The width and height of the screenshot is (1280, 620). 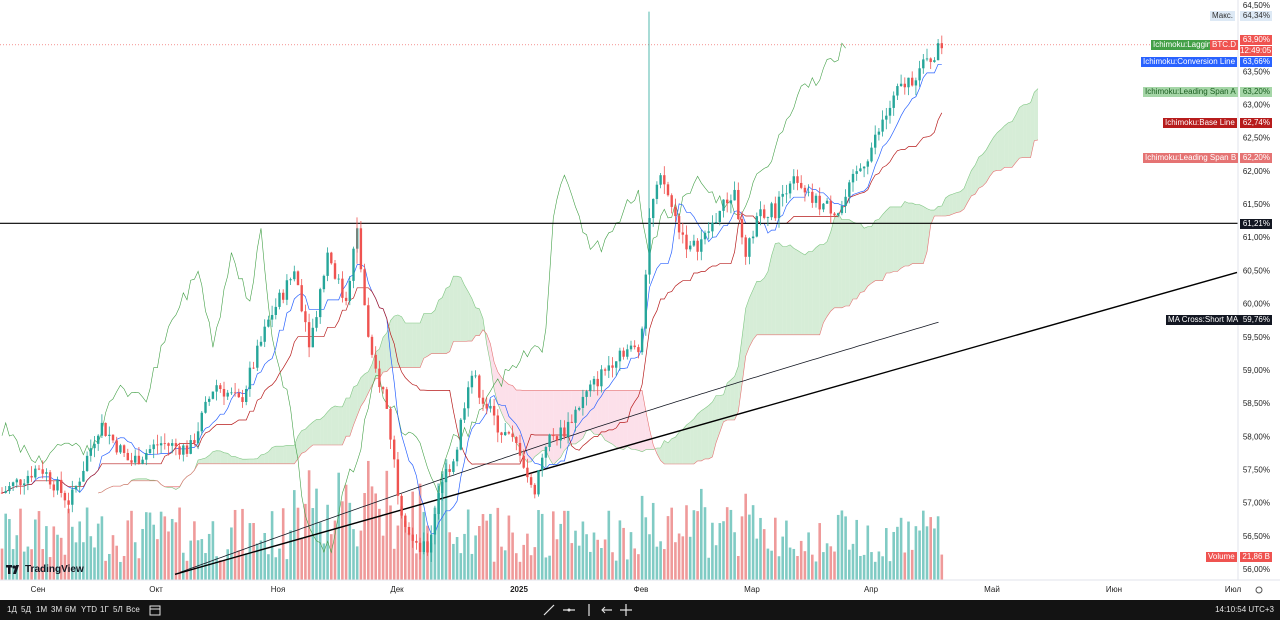 I want to click on period-all: Все, so click(x=133, y=609).